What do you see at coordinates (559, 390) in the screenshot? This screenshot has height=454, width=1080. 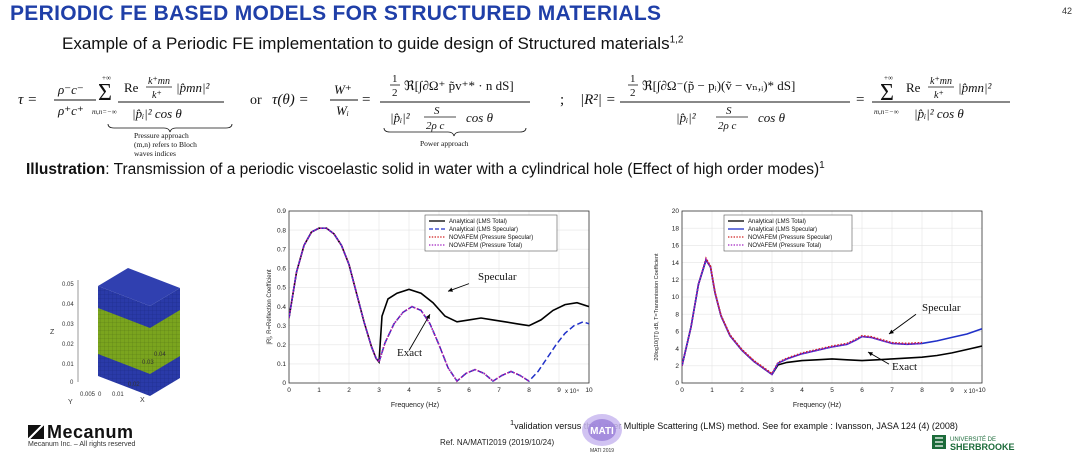 I see `x-tick-label: 9` at bounding box center [559, 390].